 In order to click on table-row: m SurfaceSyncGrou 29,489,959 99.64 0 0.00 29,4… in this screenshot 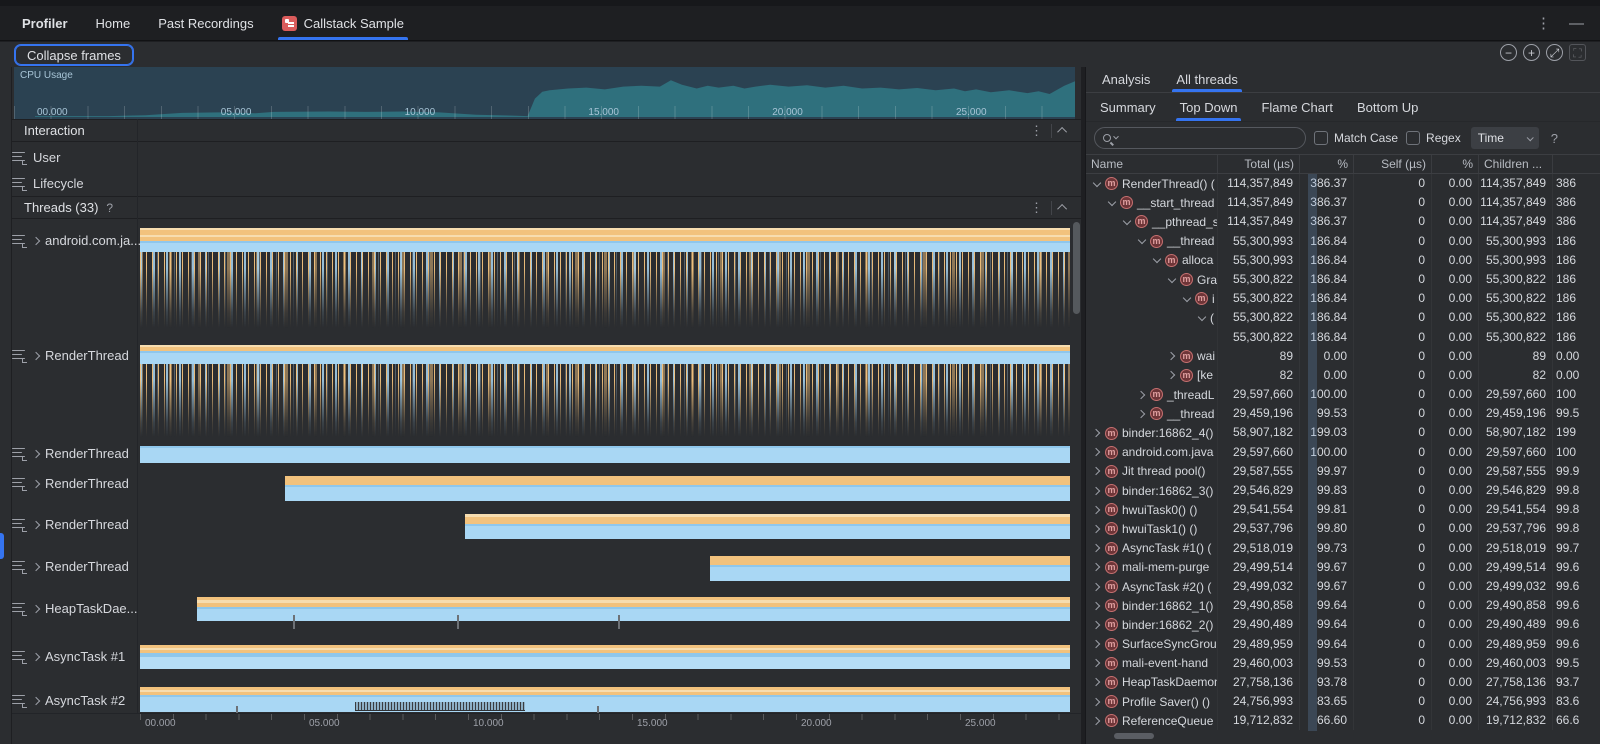, I will do `click(1343, 644)`.